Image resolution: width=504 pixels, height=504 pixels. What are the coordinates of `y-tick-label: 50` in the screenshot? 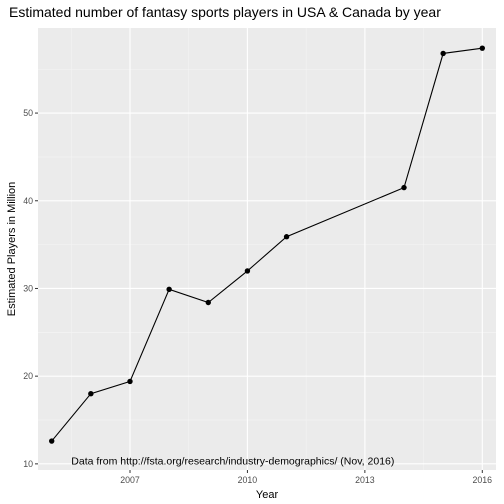 It's located at (28, 113).